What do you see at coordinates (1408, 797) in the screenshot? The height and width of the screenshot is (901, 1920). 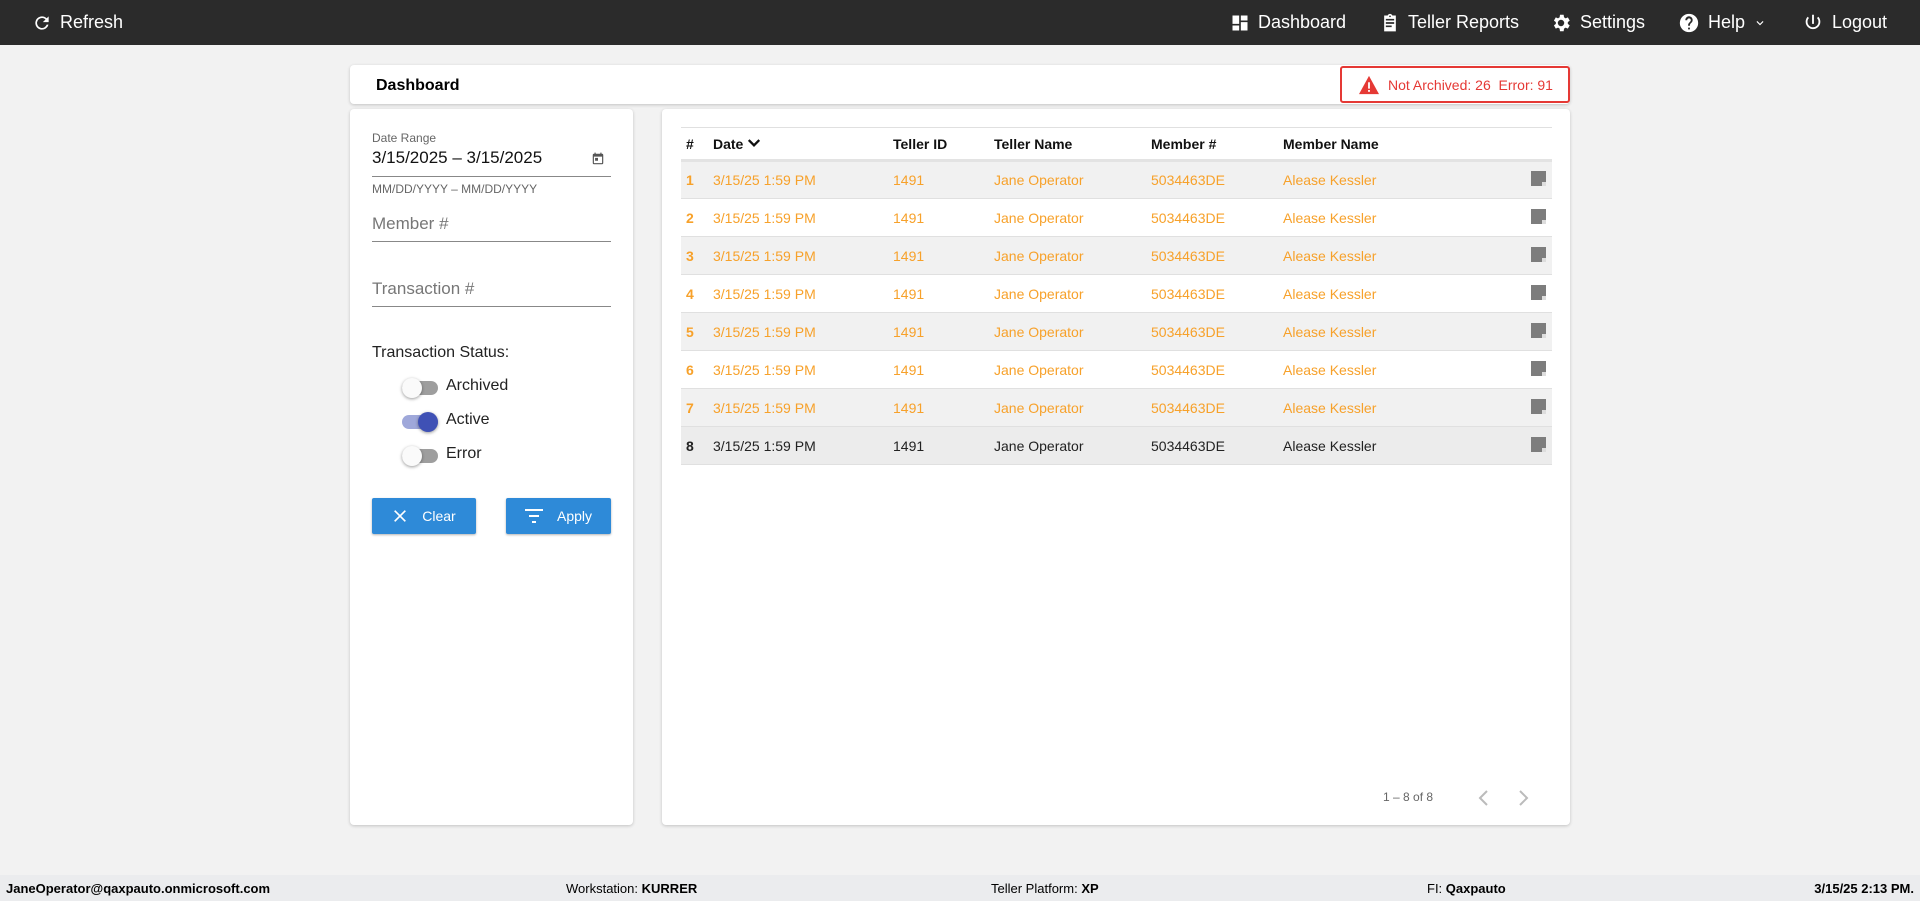 I see `pagination-range: 1 – 8 of 8` at bounding box center [1408, 797].